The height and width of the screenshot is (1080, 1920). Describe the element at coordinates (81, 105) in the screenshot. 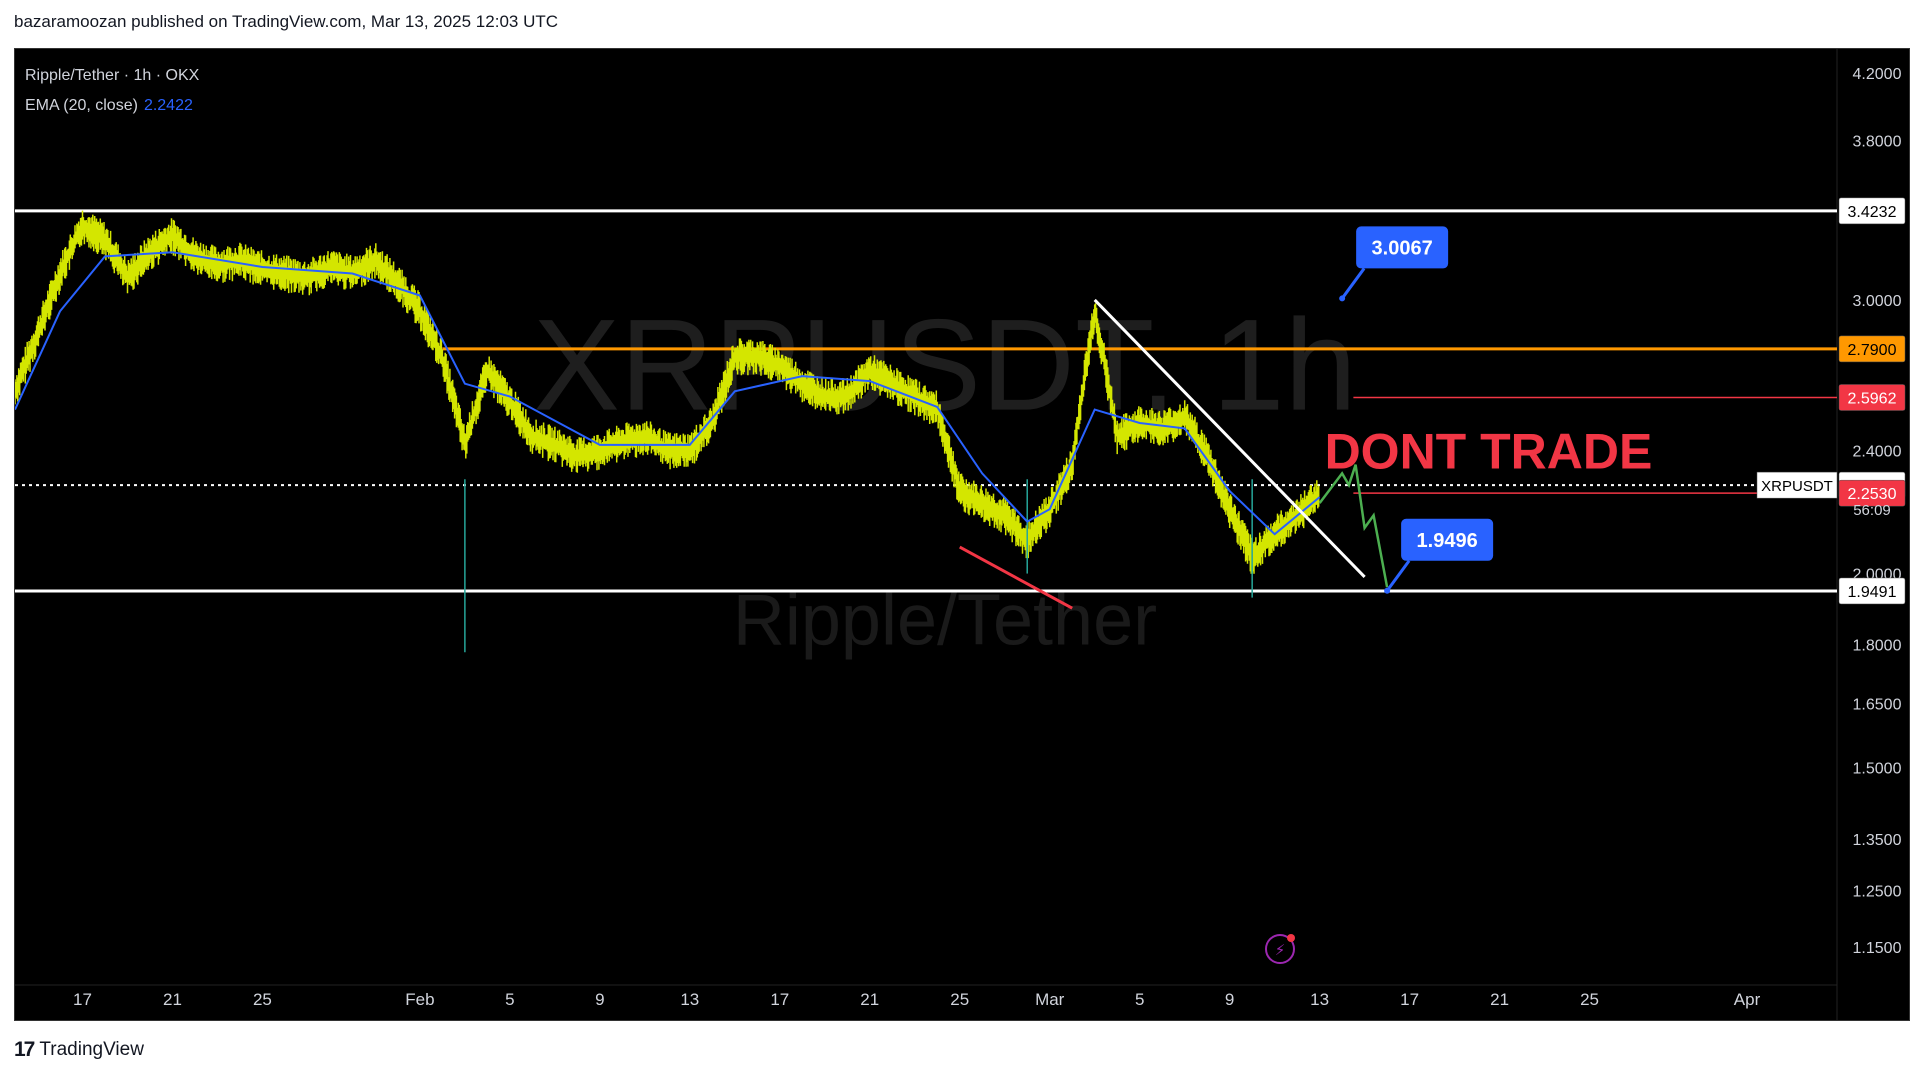

I see `ema-label: EMA (20, close)` at that location.